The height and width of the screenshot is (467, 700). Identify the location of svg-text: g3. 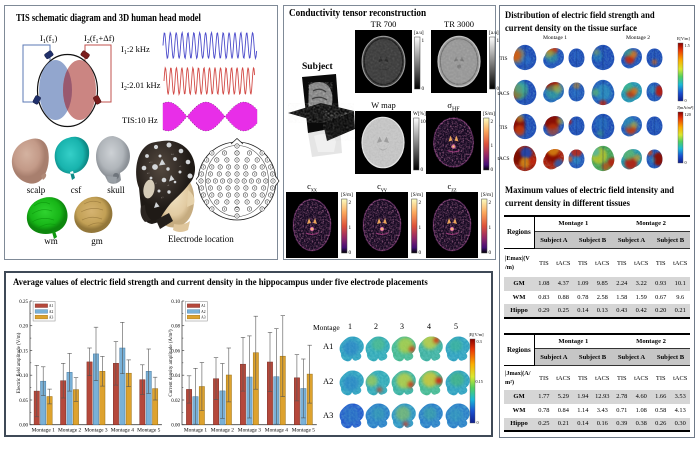
(162, 197).